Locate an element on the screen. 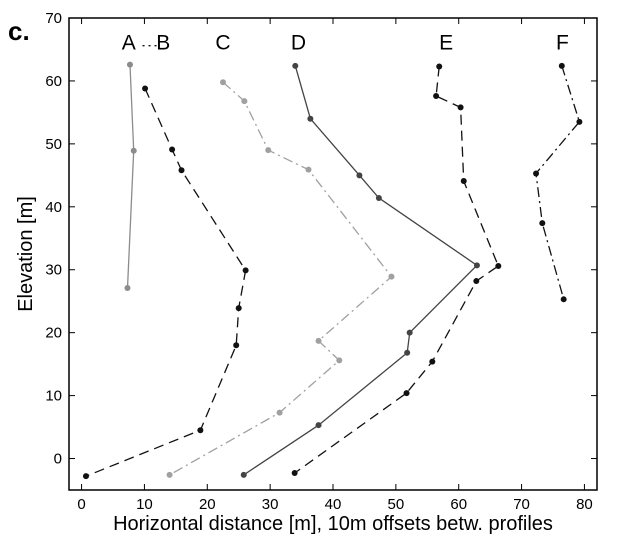 The image size is (634, 539). y-tick-label: 30 is located at coordinates (53, 270).